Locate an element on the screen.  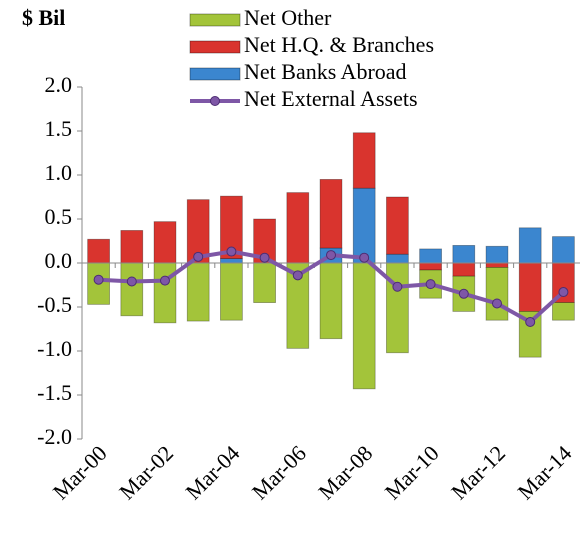
x-tick-label: Mar-00 is located at coordinates (80, 472).